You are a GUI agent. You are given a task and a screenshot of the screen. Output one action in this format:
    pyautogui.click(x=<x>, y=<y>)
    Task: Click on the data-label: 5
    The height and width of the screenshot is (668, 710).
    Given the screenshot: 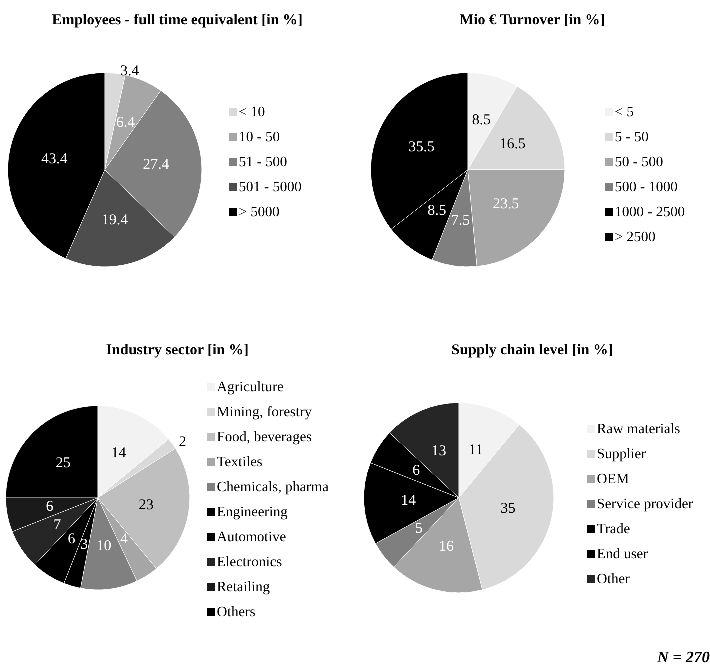 What is the action you would take?
    pyautogui.click(x=419, y=528)
    